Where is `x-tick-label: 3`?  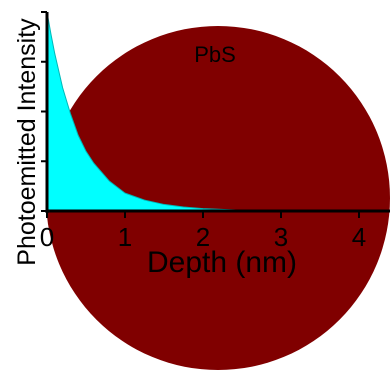 x-tick-label: 3 is located at coordinates (281, 237).